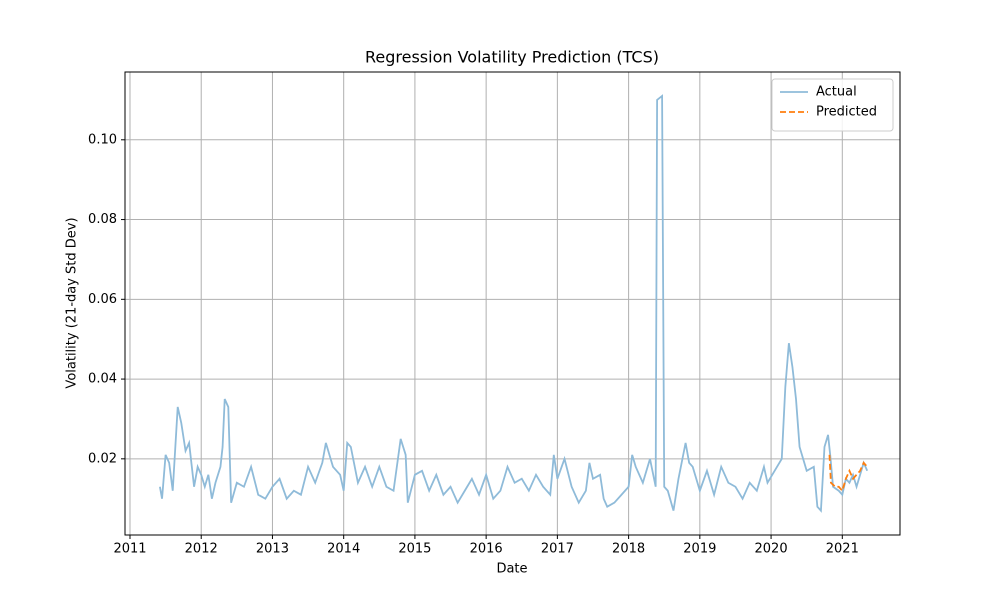  Describe the element at coordinates (848, 473) in the screenshot. I see `series-line` at that location.